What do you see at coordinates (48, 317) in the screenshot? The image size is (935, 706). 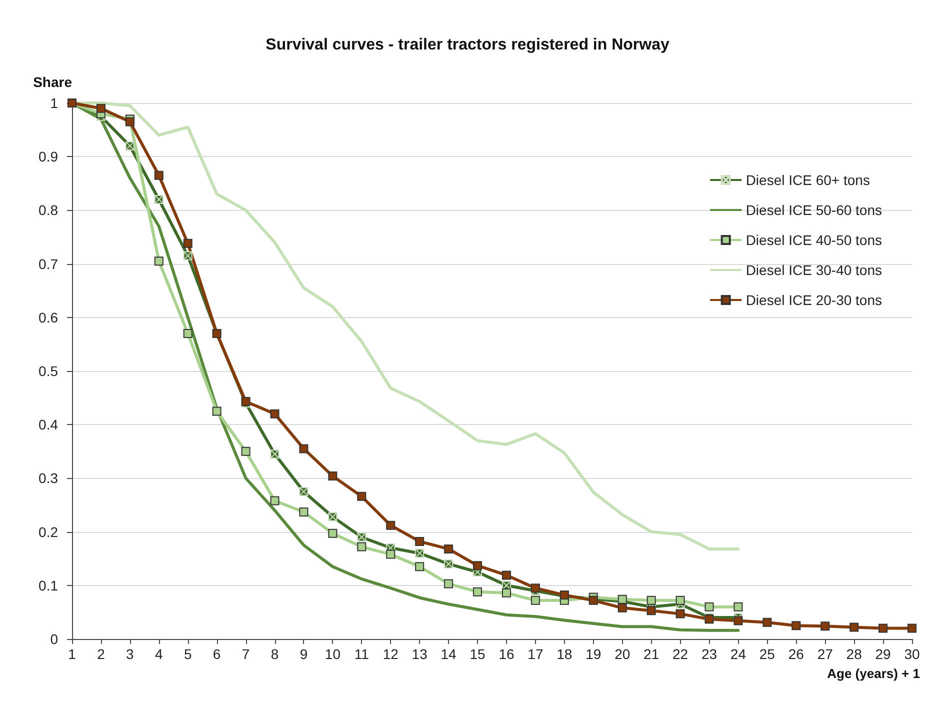 I see `y-tick-label: 0.6` at bounding box center [48, 317].